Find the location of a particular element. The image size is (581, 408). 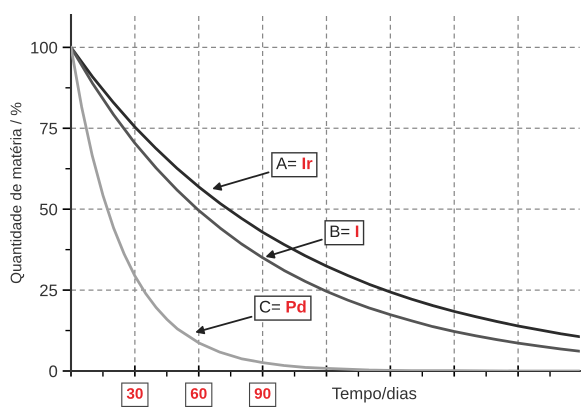

annotation: A= Ir is located at coordinates (294, 164).